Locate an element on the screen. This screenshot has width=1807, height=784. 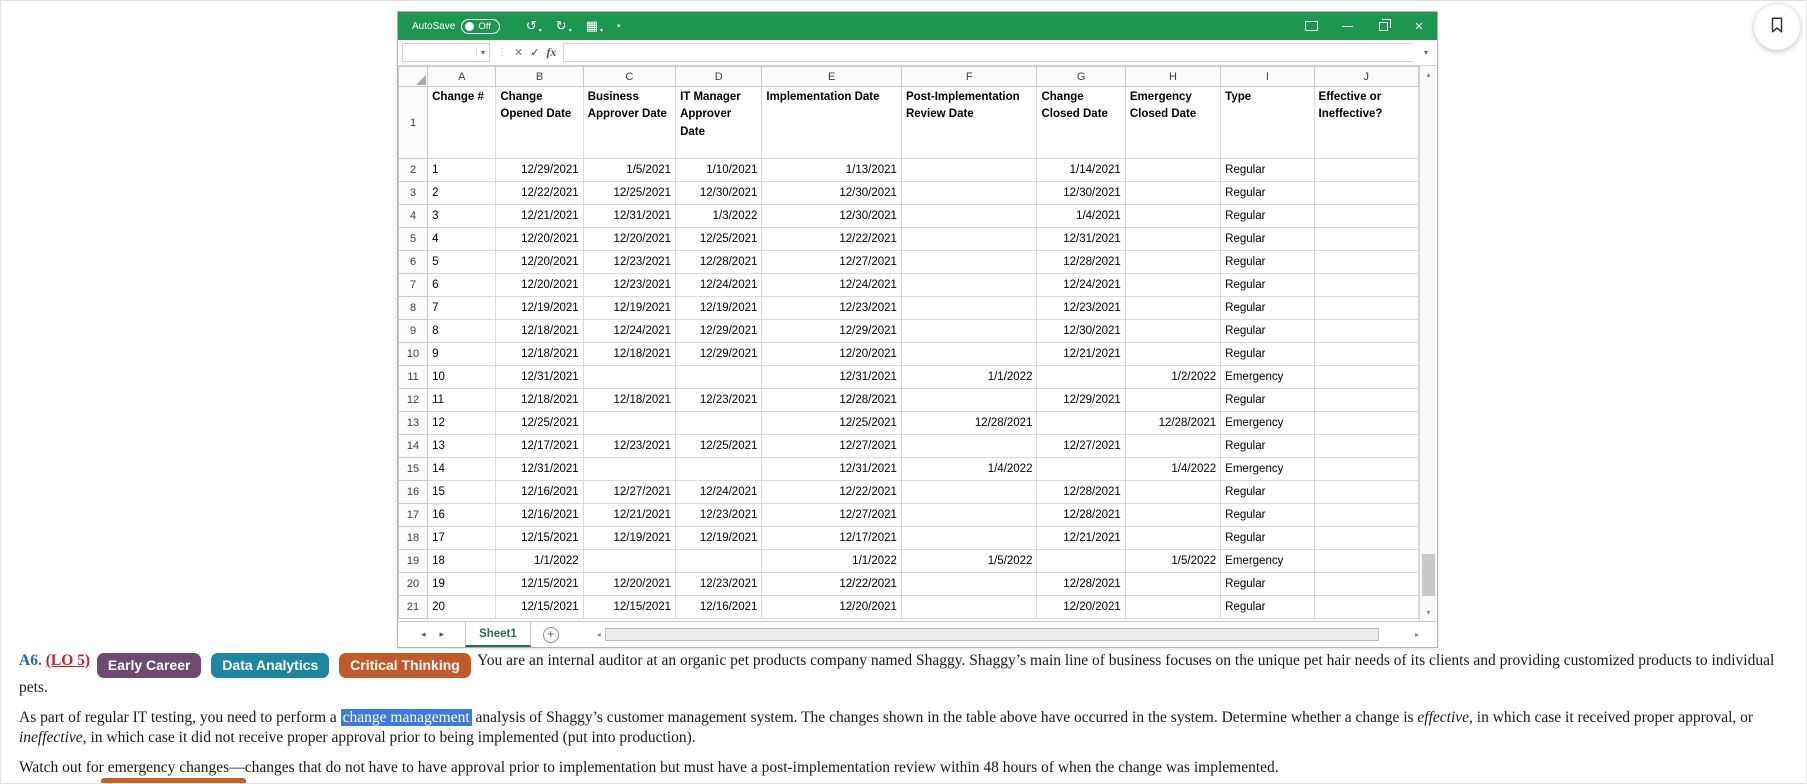
horizontal-scroll-thumb is located at coordinates (991, 634).